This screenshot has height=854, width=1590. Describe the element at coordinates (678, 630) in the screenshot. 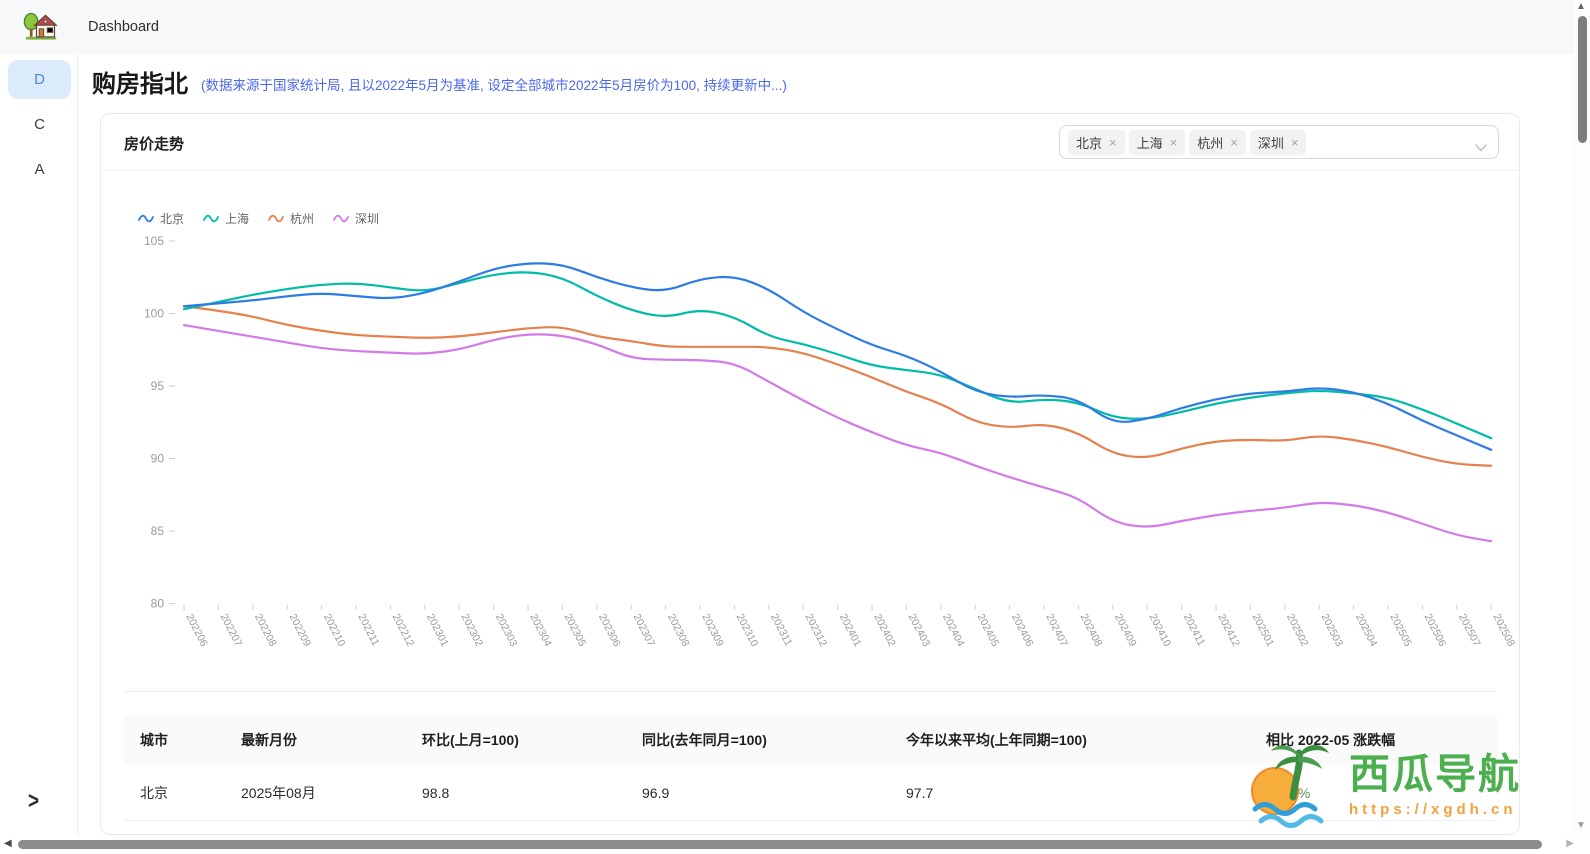

I see `x-tick-label: 202308` at that location.